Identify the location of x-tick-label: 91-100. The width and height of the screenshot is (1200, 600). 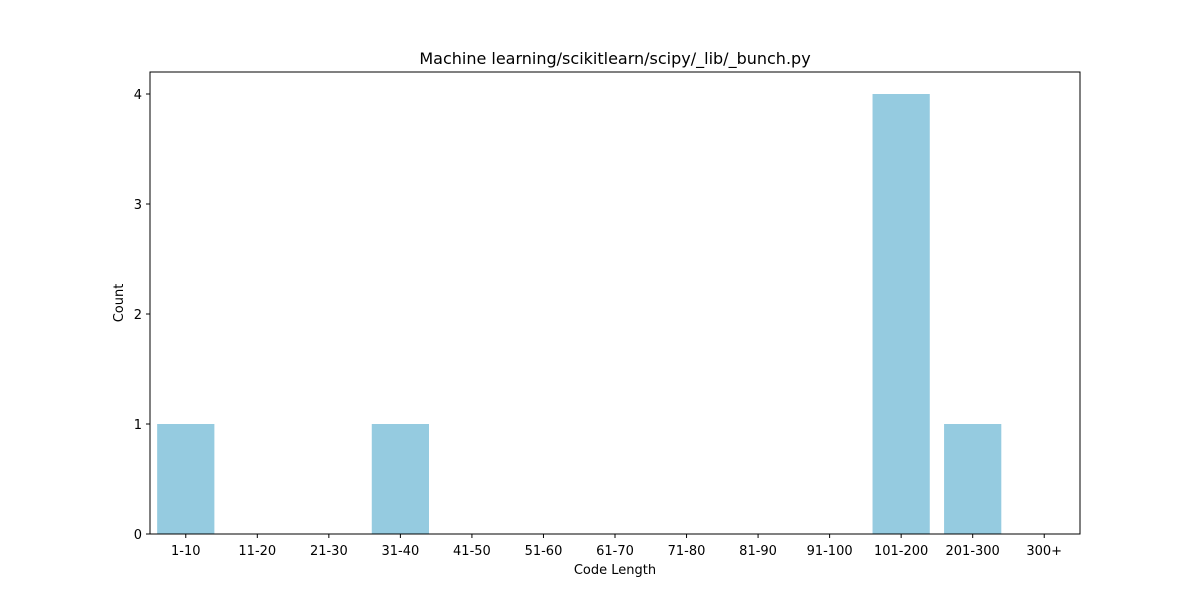
(830, 551).